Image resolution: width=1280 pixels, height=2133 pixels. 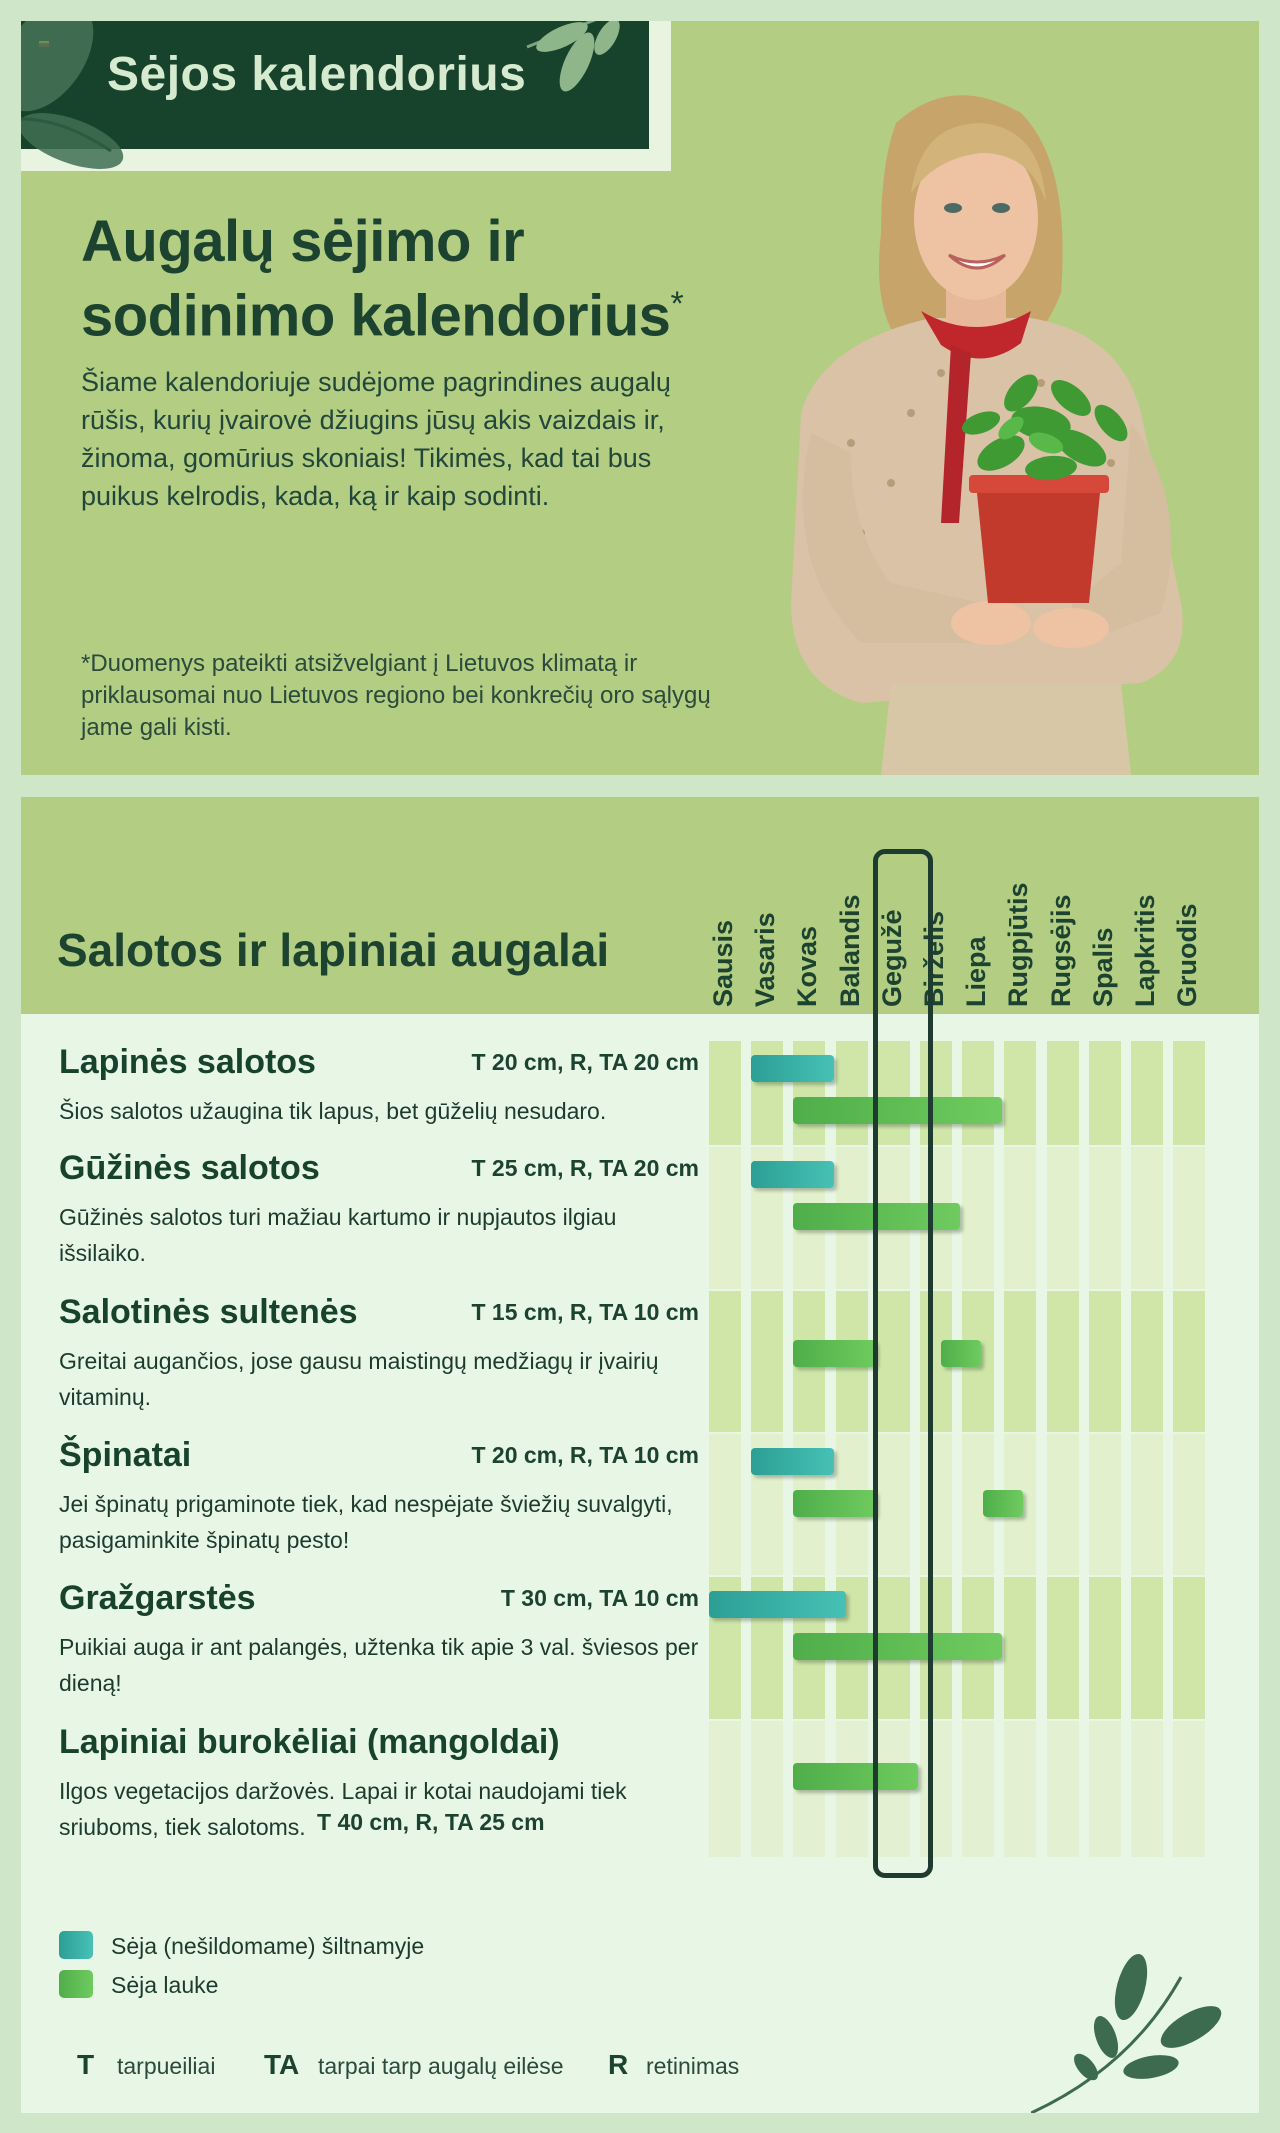 What do you see at coordinates (599, 1598) in the screenshot?
I see `plant-spacing-spec: T 30 cm, TA 10 cm` at bounding box center [599, 1598].